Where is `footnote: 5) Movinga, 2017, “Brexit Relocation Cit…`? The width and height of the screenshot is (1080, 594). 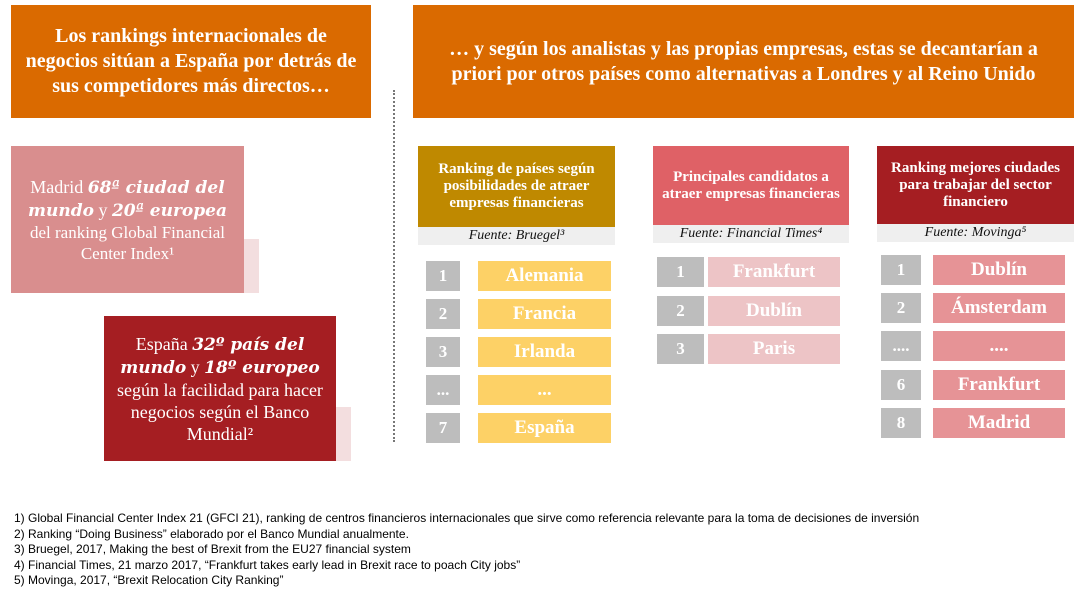 footnote: 5) Movinga, 2017, “Brexit Relocation Cit… is located at coordinates (149, 580).